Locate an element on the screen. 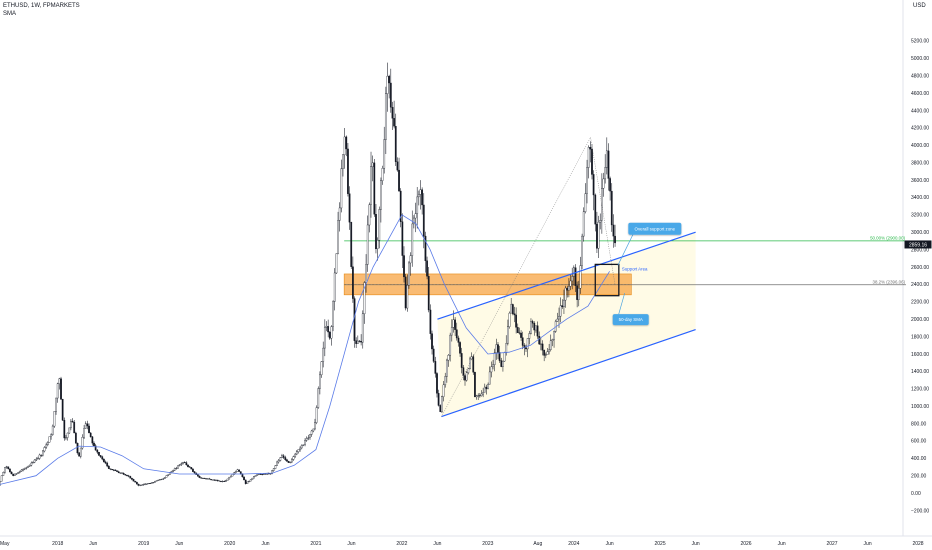 This screenshot has height=550, width=932. drawing-layer: Support Area is located at coordinates (566, 277).